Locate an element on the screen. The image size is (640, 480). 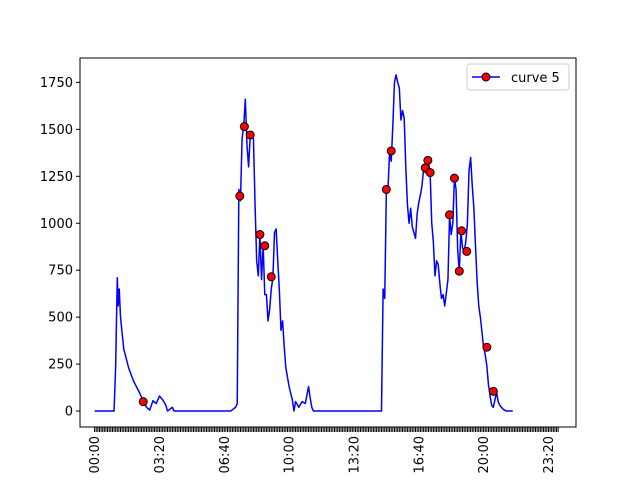
x-minor-ticks is located at coordinates (326, 429).